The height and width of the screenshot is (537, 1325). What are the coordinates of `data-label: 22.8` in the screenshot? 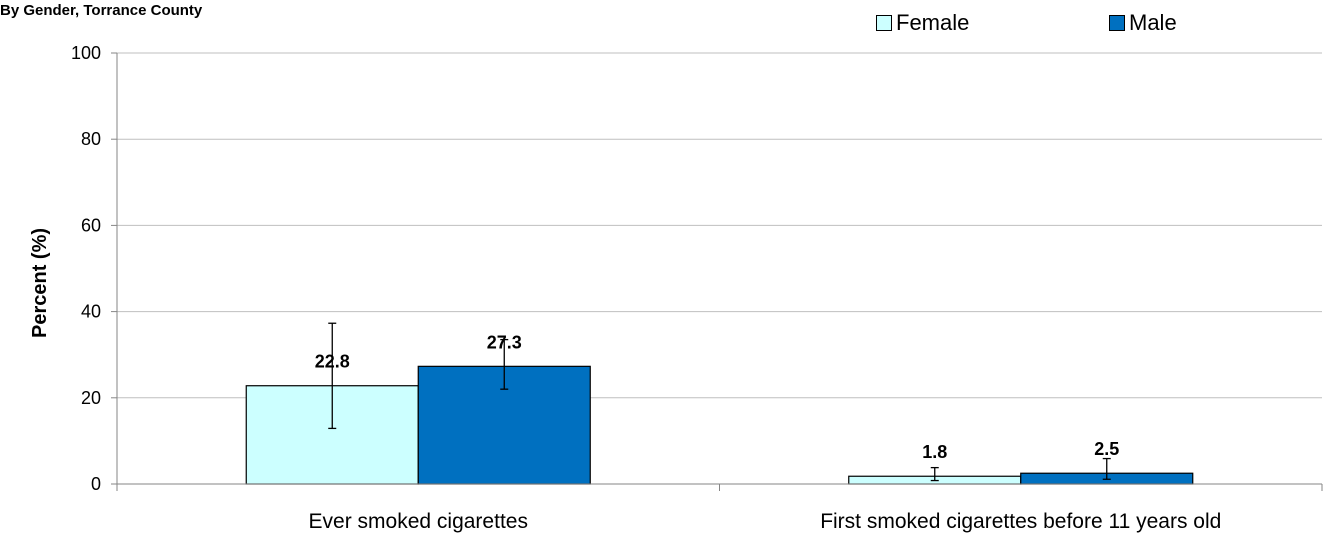 It's located at (332, 362).